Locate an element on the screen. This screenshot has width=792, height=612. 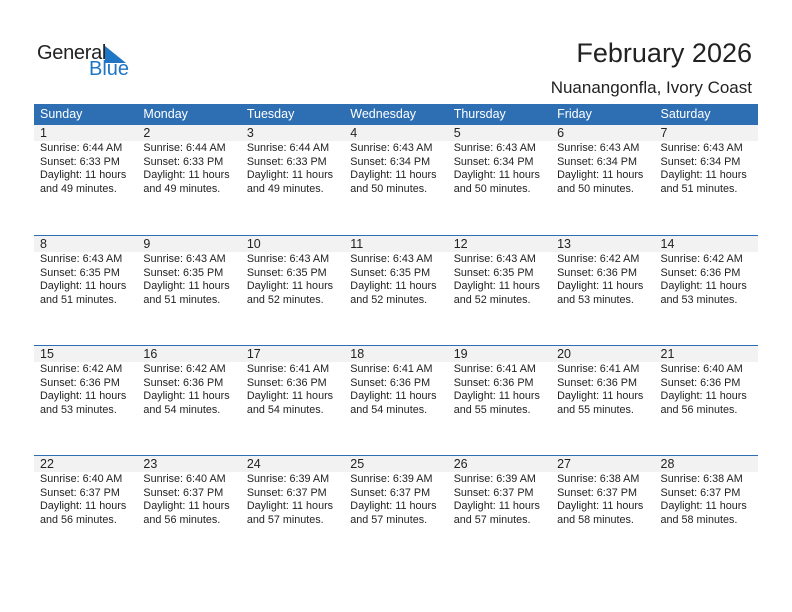
day-number: 4 is located at coordinates (396, 133).